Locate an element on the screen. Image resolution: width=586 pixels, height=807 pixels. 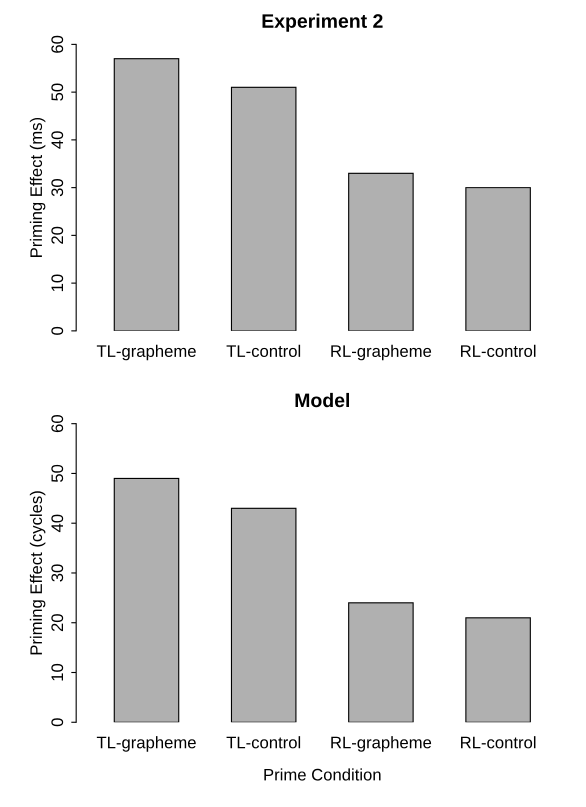
chart-title: Experiment 2 is located at coordinates (322, 23).